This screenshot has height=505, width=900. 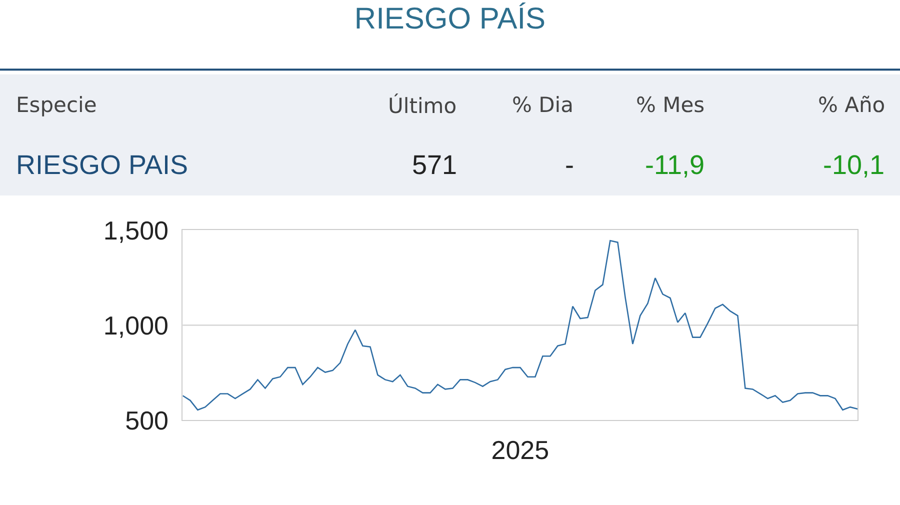 I want to click on text: Especie, so click(x=56, y=105).